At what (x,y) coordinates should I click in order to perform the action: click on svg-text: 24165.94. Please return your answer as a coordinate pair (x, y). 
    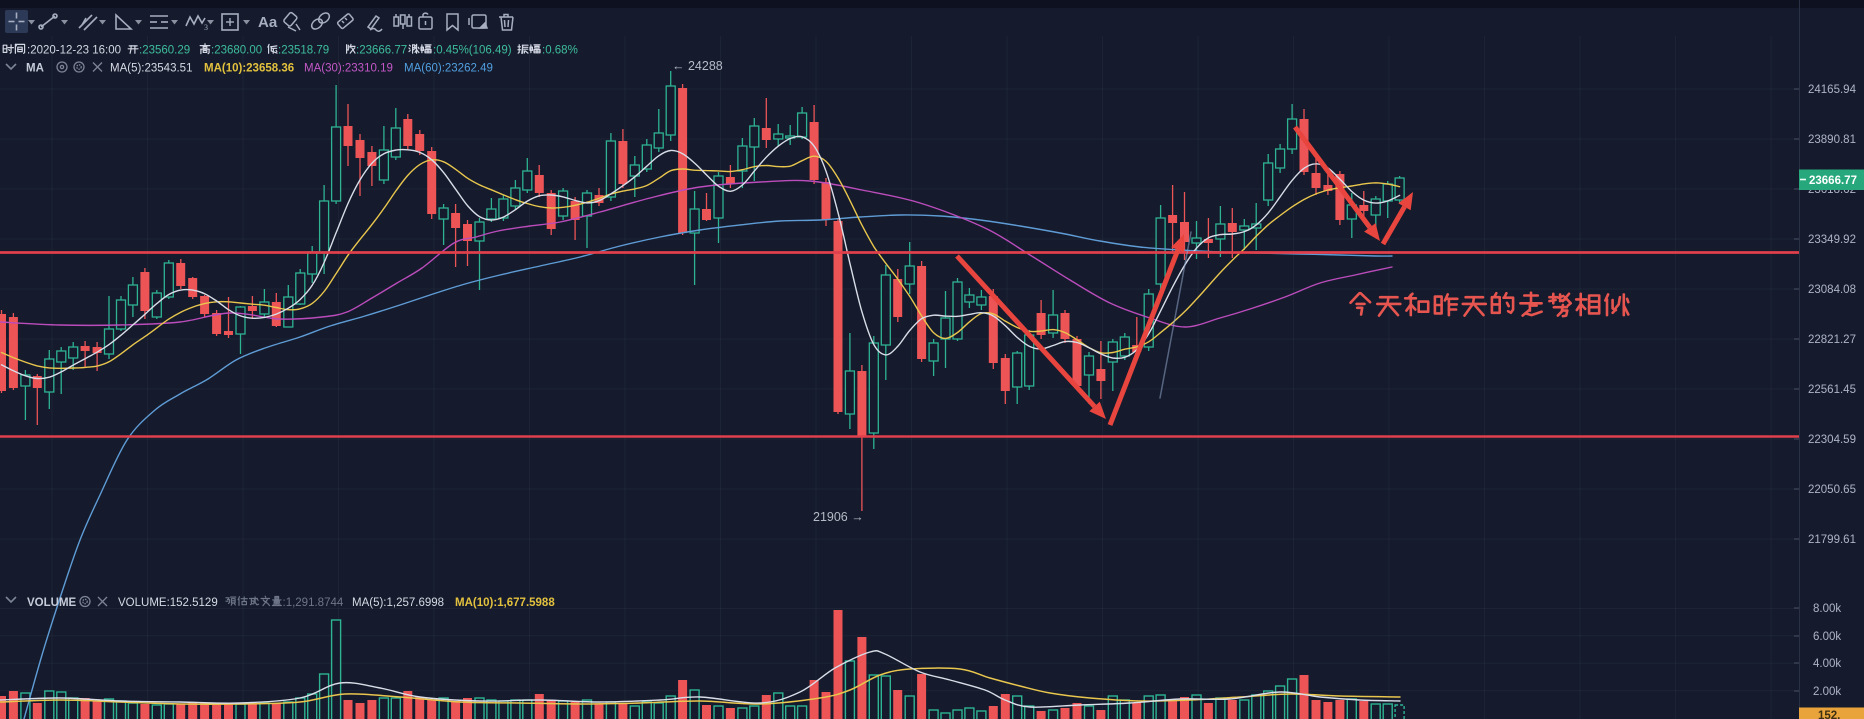
    Looking at the image, I should click on (1832, 90).